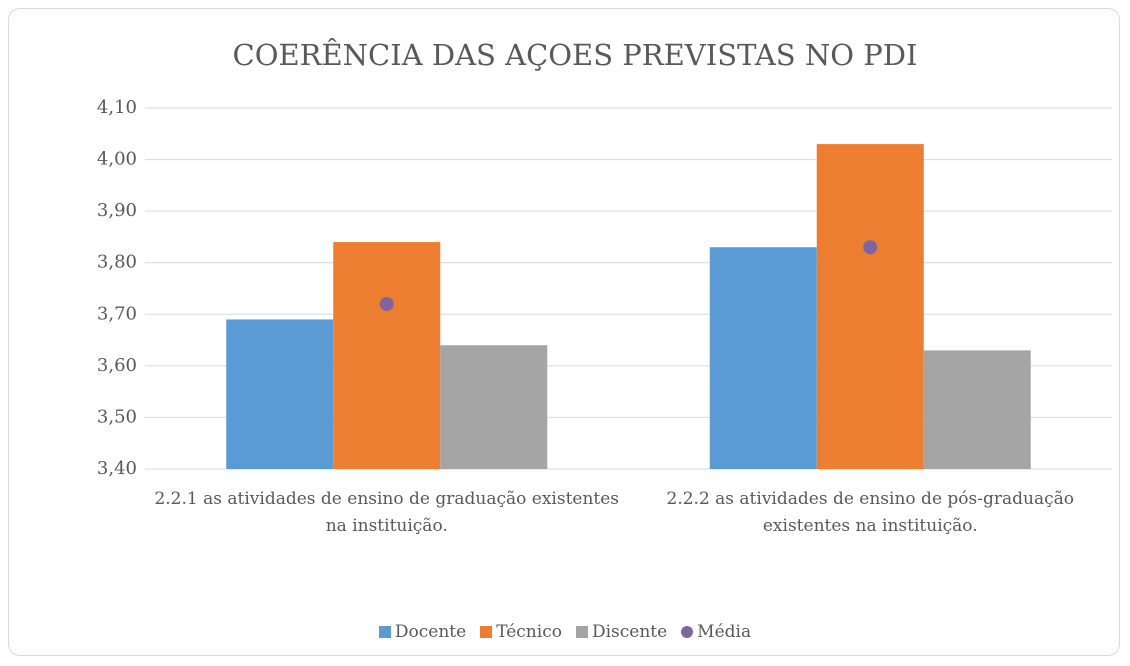  I want to click on legend-item: Docente, so click(422, 632).